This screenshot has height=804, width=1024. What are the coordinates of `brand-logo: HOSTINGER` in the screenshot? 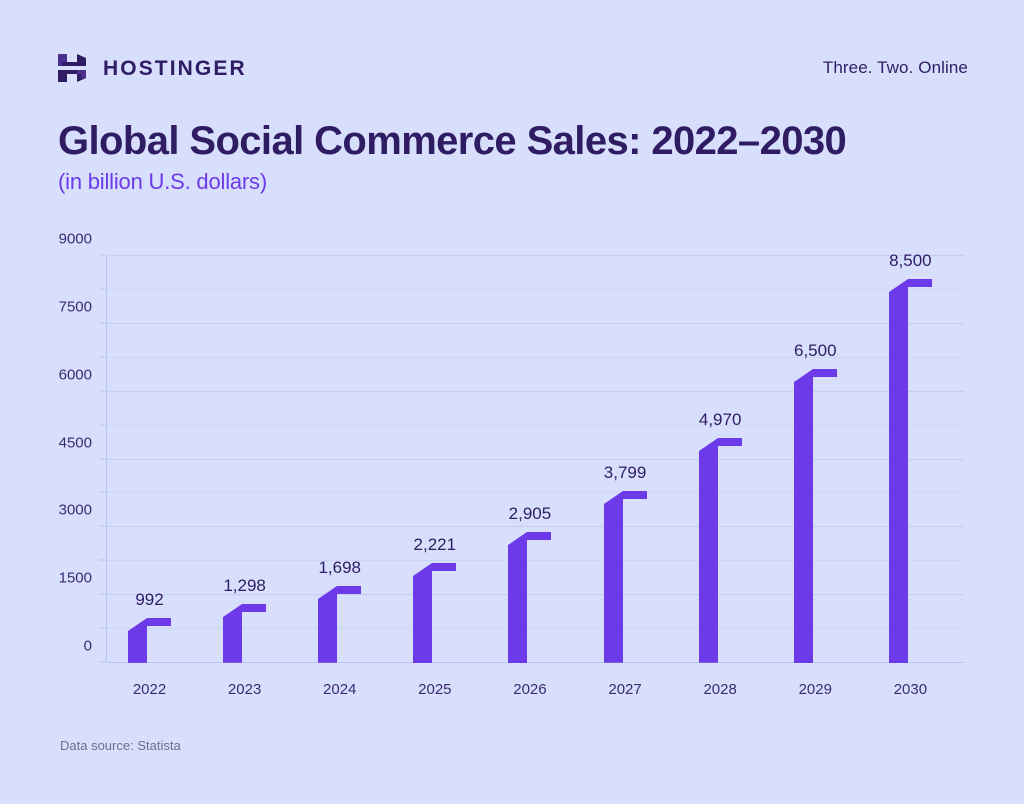 It's located at (151, 68).